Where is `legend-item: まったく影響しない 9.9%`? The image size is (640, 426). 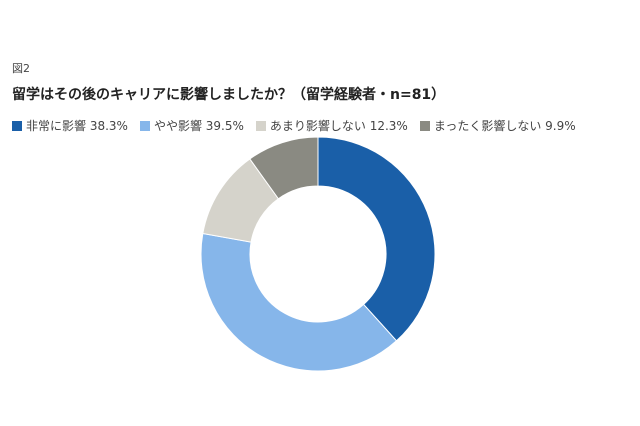 legend-item: まったく影響しない 9.9% is located at coordinates (497, 125).